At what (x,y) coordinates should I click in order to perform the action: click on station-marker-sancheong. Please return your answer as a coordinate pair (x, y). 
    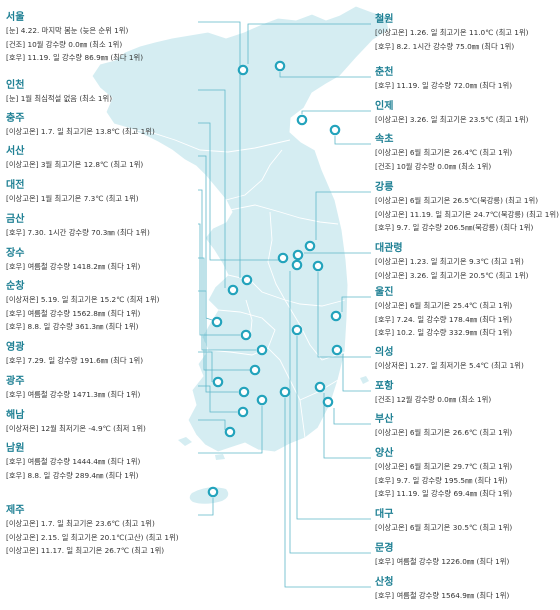
    Looking at the image, I should click on (285, 392).